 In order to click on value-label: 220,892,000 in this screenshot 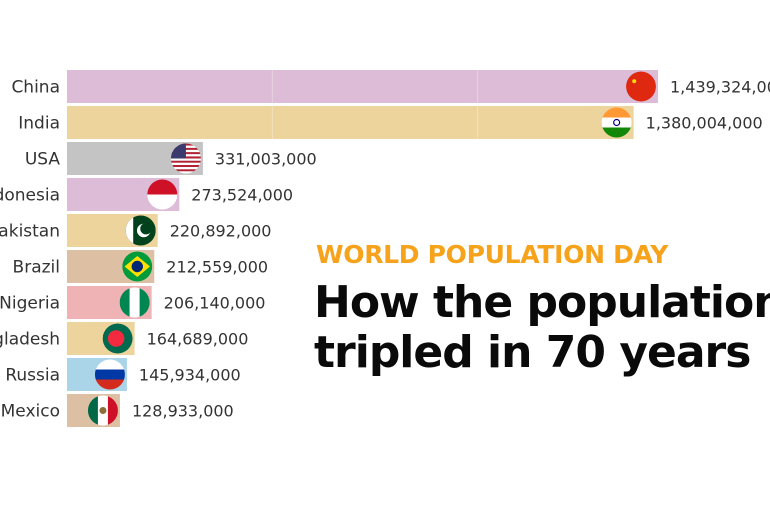, I will do `click(221, 231)`.